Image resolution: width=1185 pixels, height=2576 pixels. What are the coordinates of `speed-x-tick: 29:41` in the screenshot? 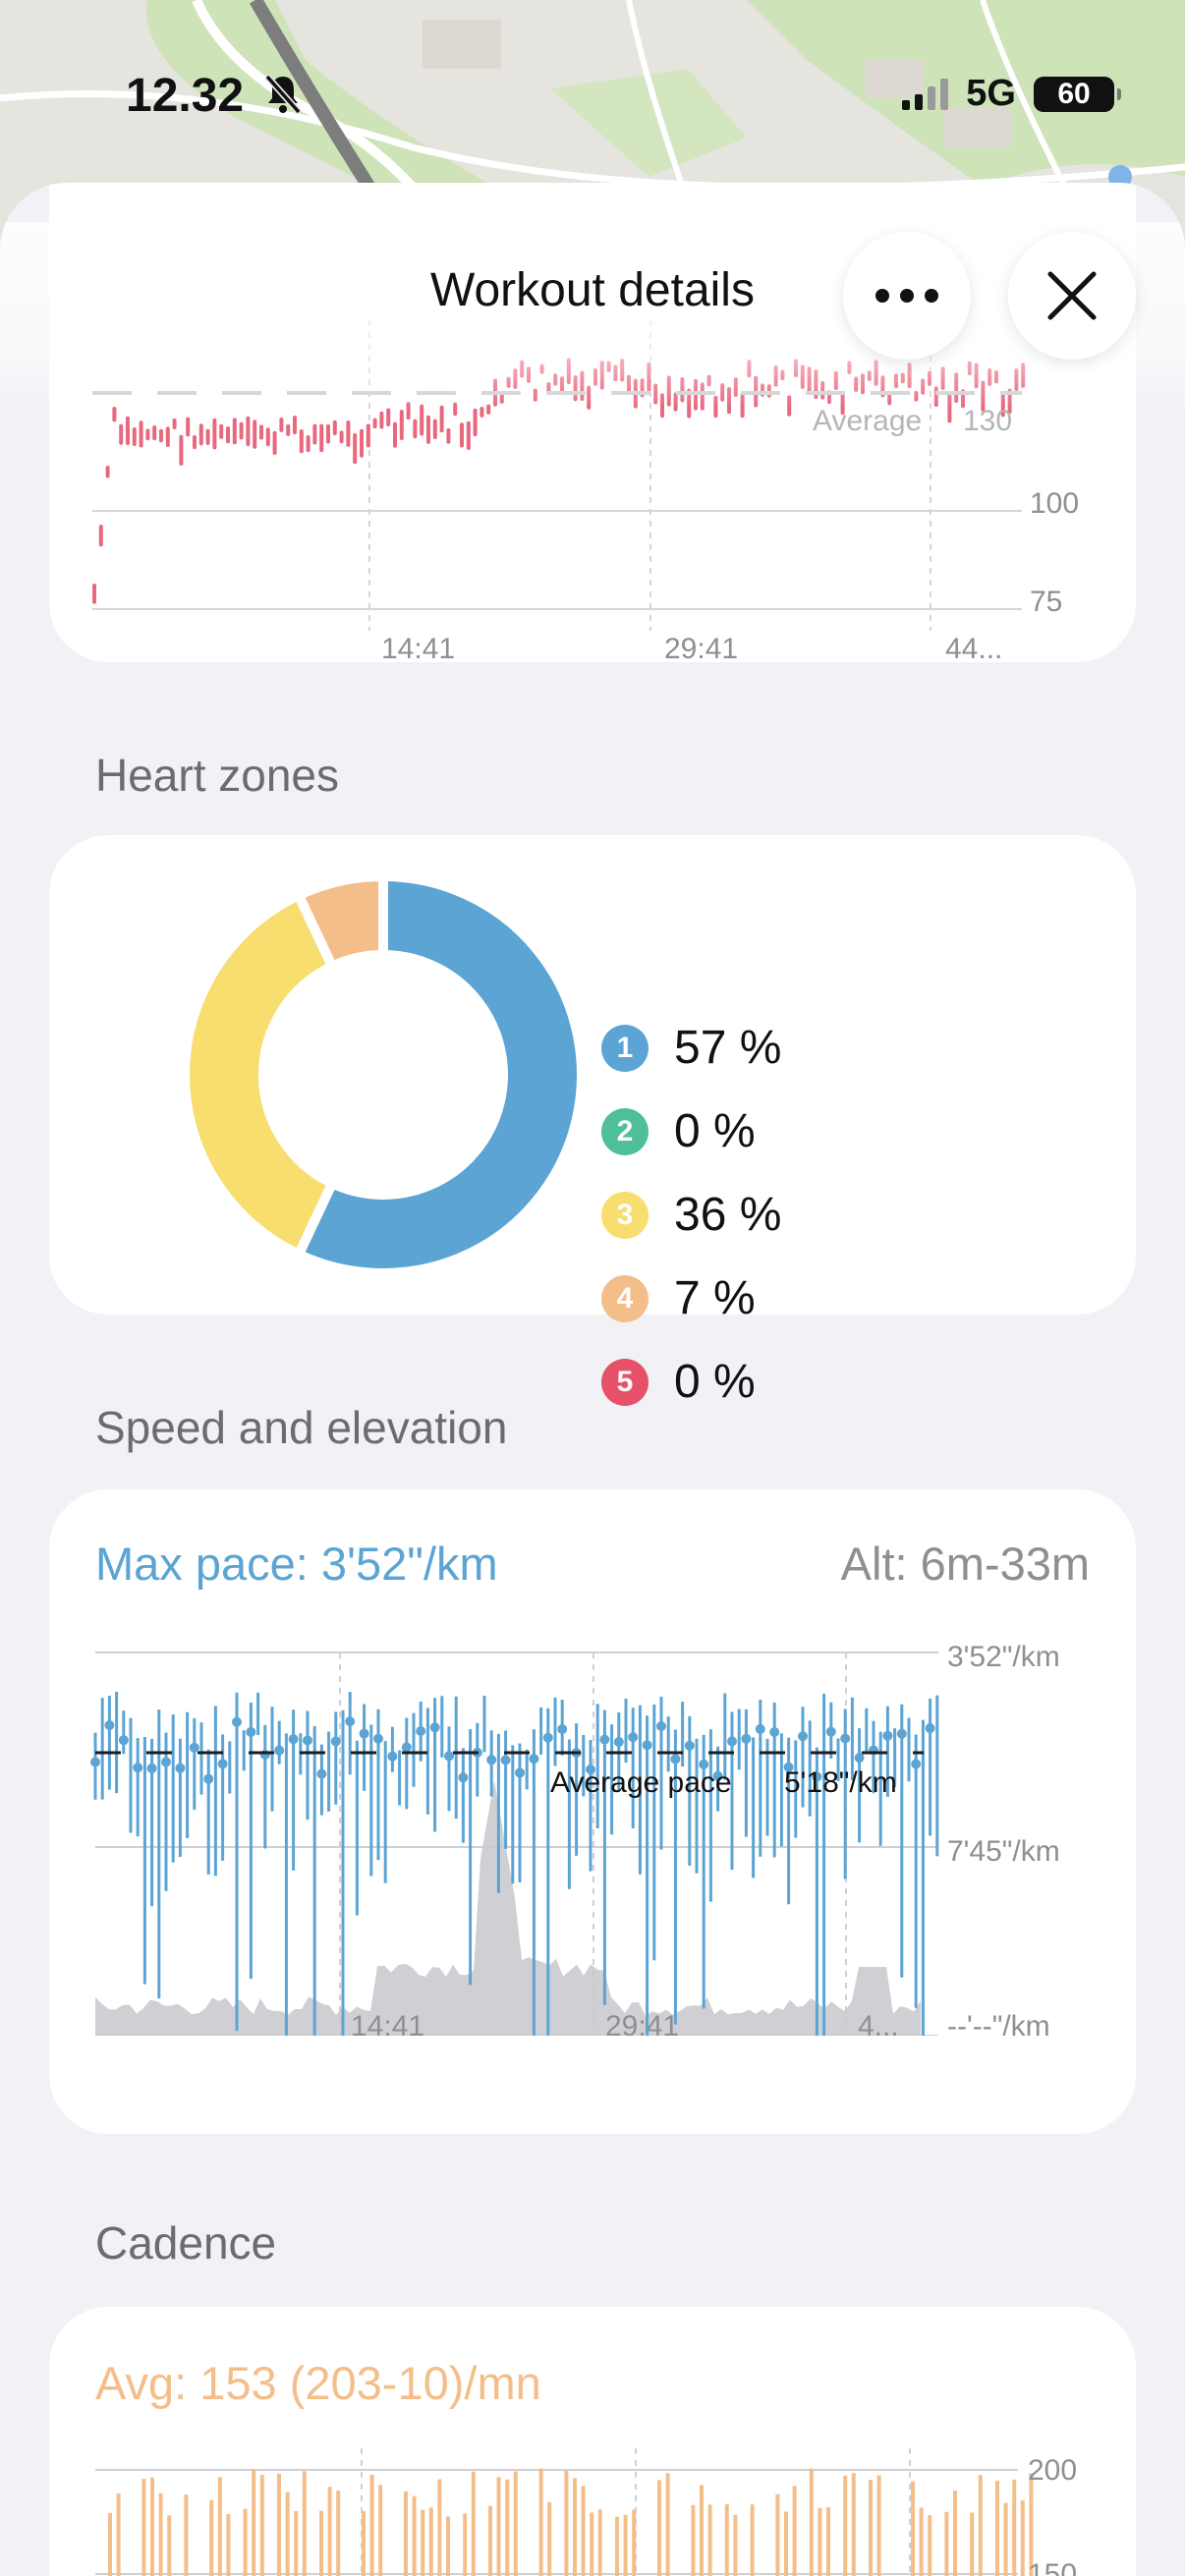 It's located at (642, 2023).